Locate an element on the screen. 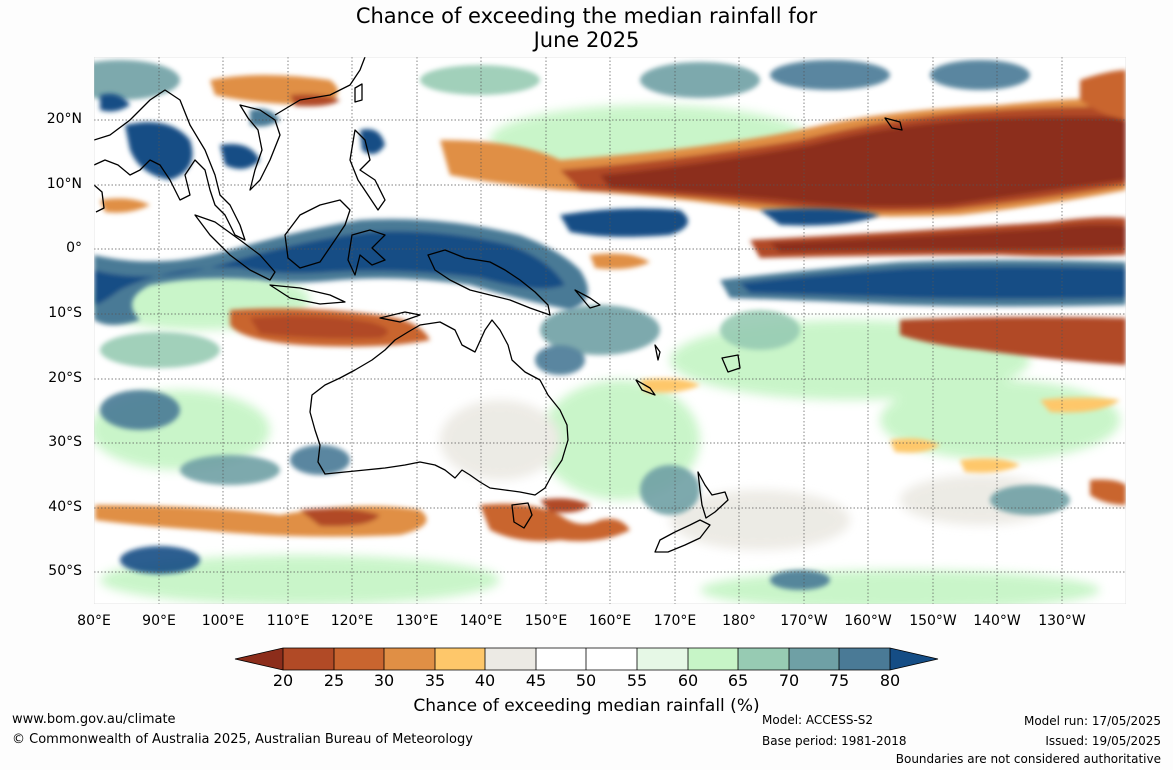  hawaii is located at coordinates (893, 124).